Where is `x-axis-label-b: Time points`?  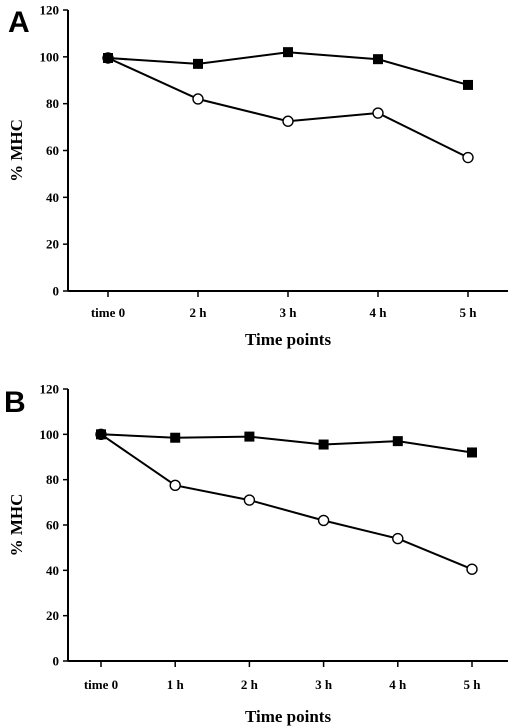
x-axis-label-b: Time points is located at coordinates (288, 716).